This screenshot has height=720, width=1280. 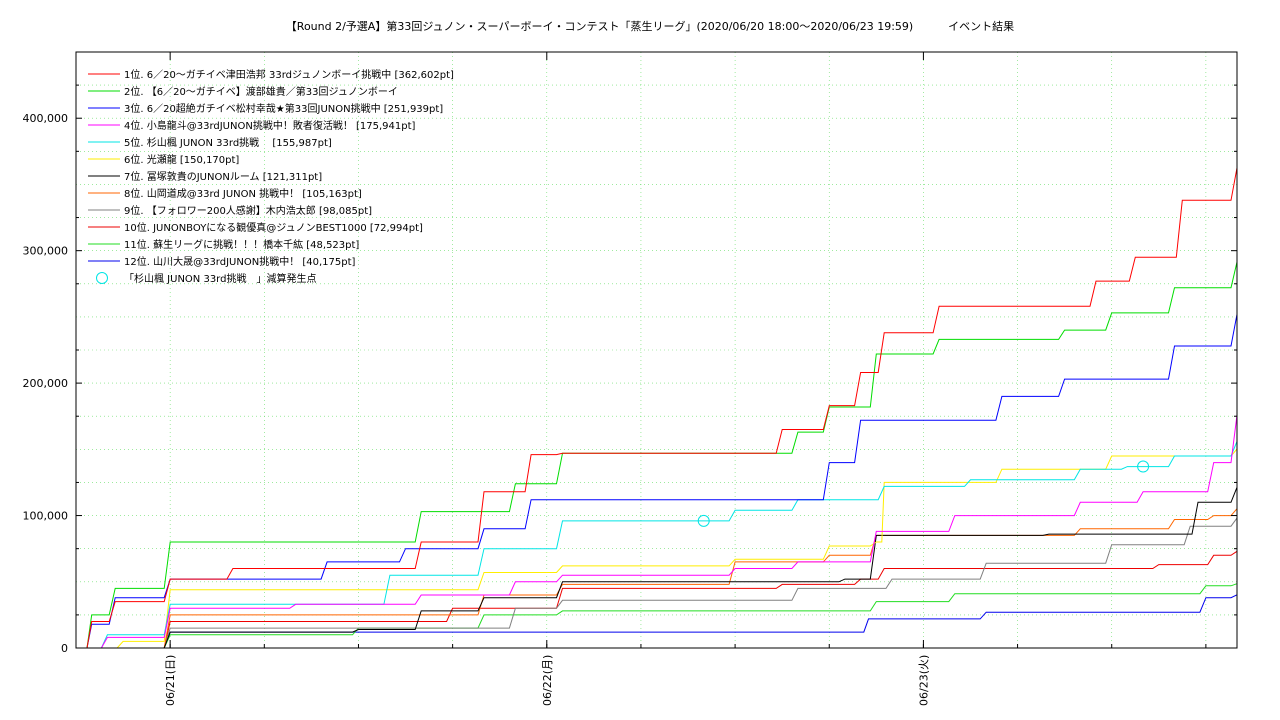 I want to click on y-tick-label: 100,000, so click(x=46, y=516).